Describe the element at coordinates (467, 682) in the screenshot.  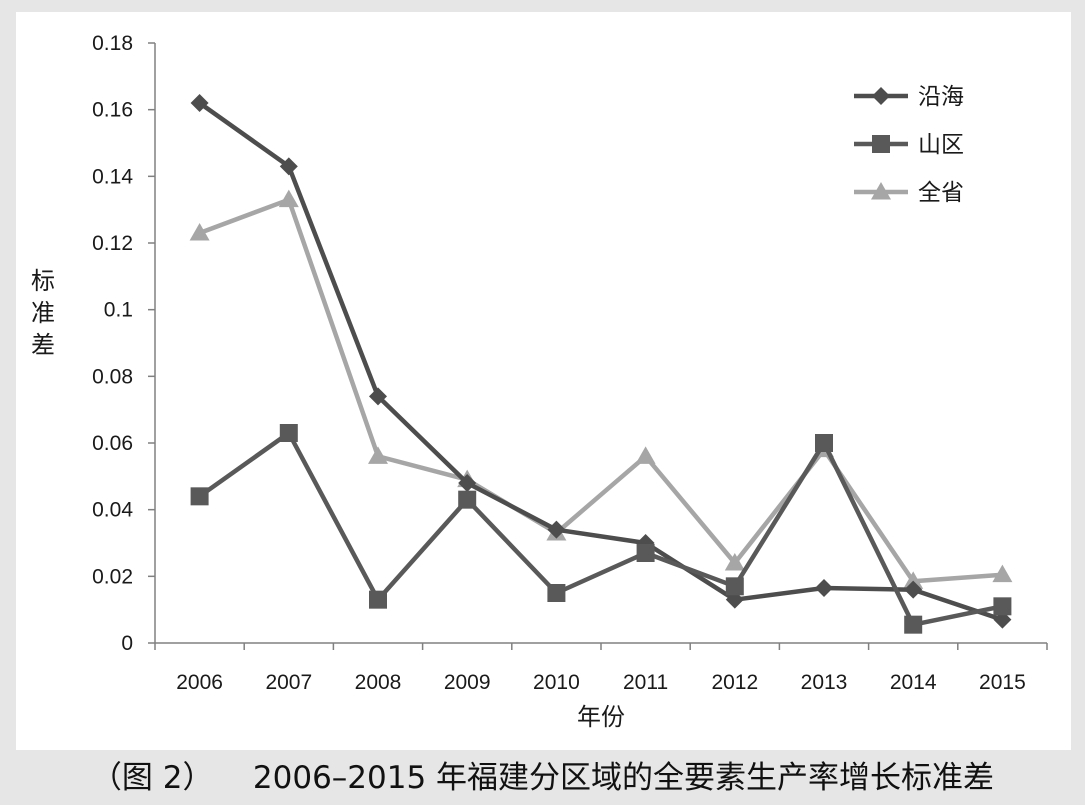
I see `x-tick-label: 2009` at that location.